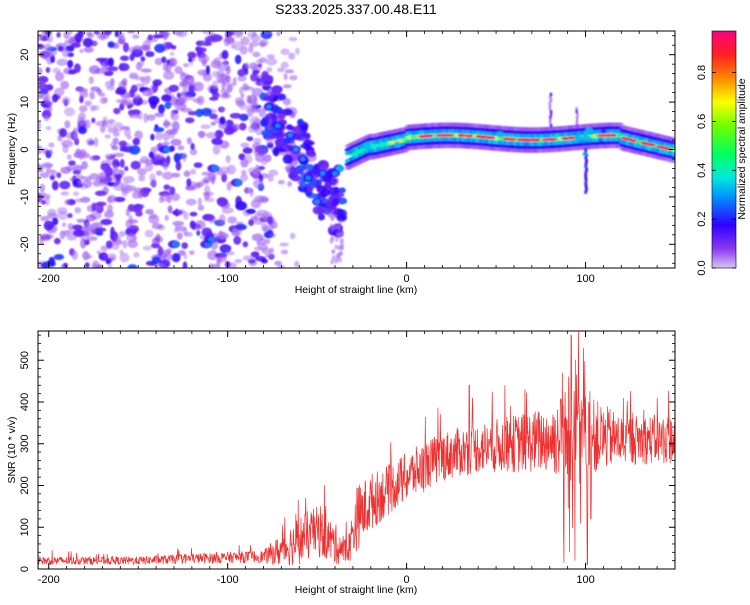 This screenshot has height=605, width=750. Describe the element at coordinates (25, 360) in the screenshot. I see `snr-ytick-label: 500` at that location.